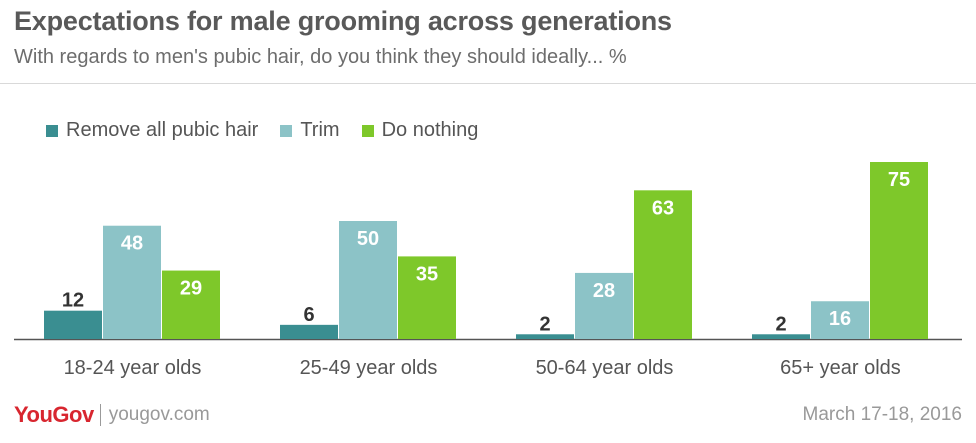  I want to click on legend-item-nothing: Do nothing, so click(420, 130).